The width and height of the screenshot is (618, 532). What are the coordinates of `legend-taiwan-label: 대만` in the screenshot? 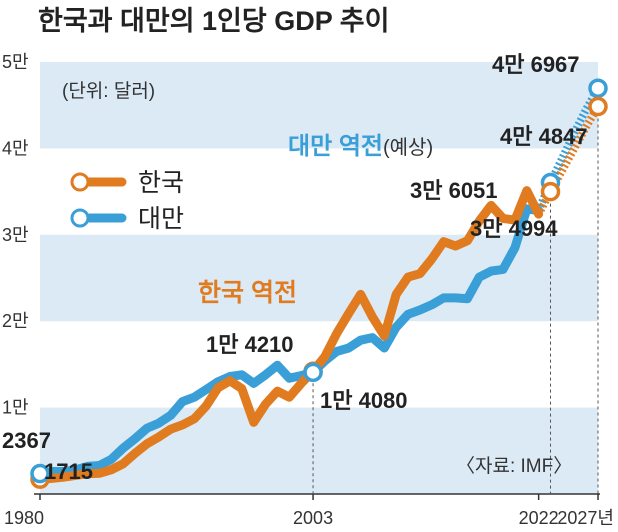 It's located at (161, 219).